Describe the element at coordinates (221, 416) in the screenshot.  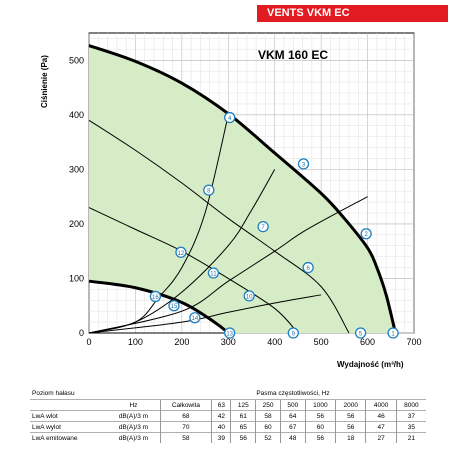
I see `noise-value: 42` at that location.